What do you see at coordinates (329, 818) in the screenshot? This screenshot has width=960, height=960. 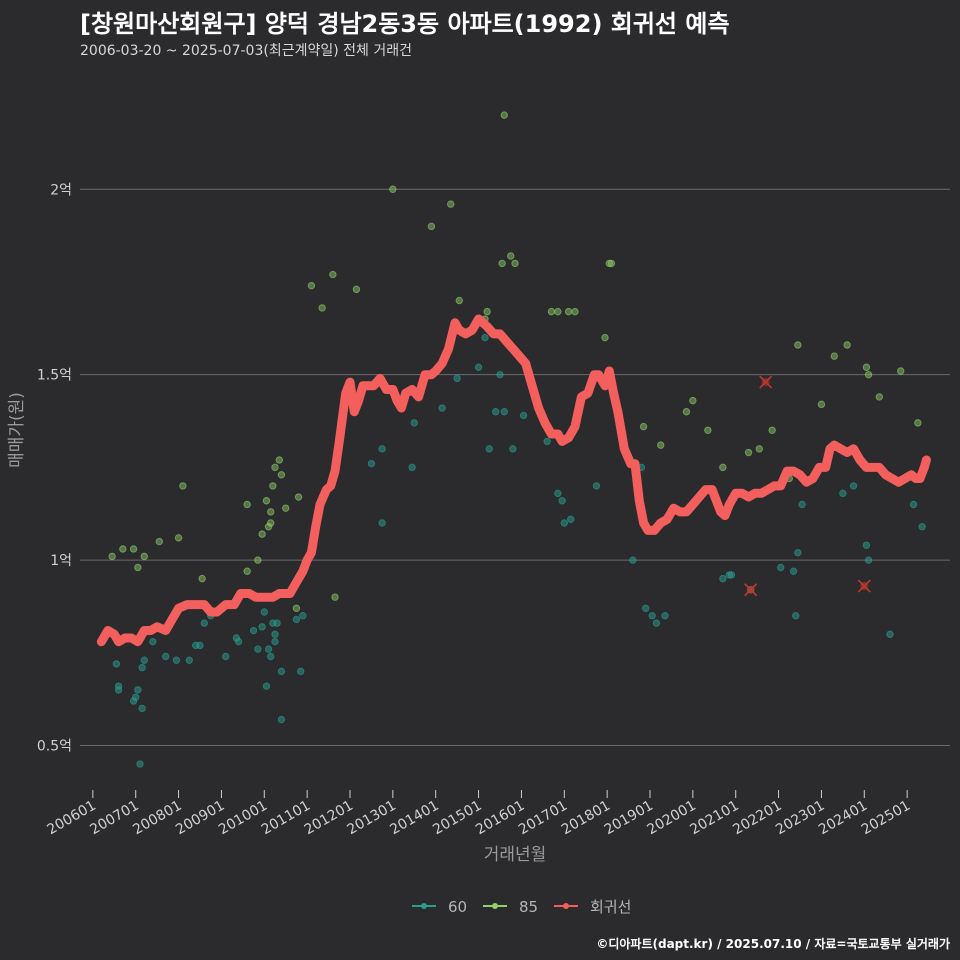 I see `x-tick-label: 201201` at bounding box center [329, 818].